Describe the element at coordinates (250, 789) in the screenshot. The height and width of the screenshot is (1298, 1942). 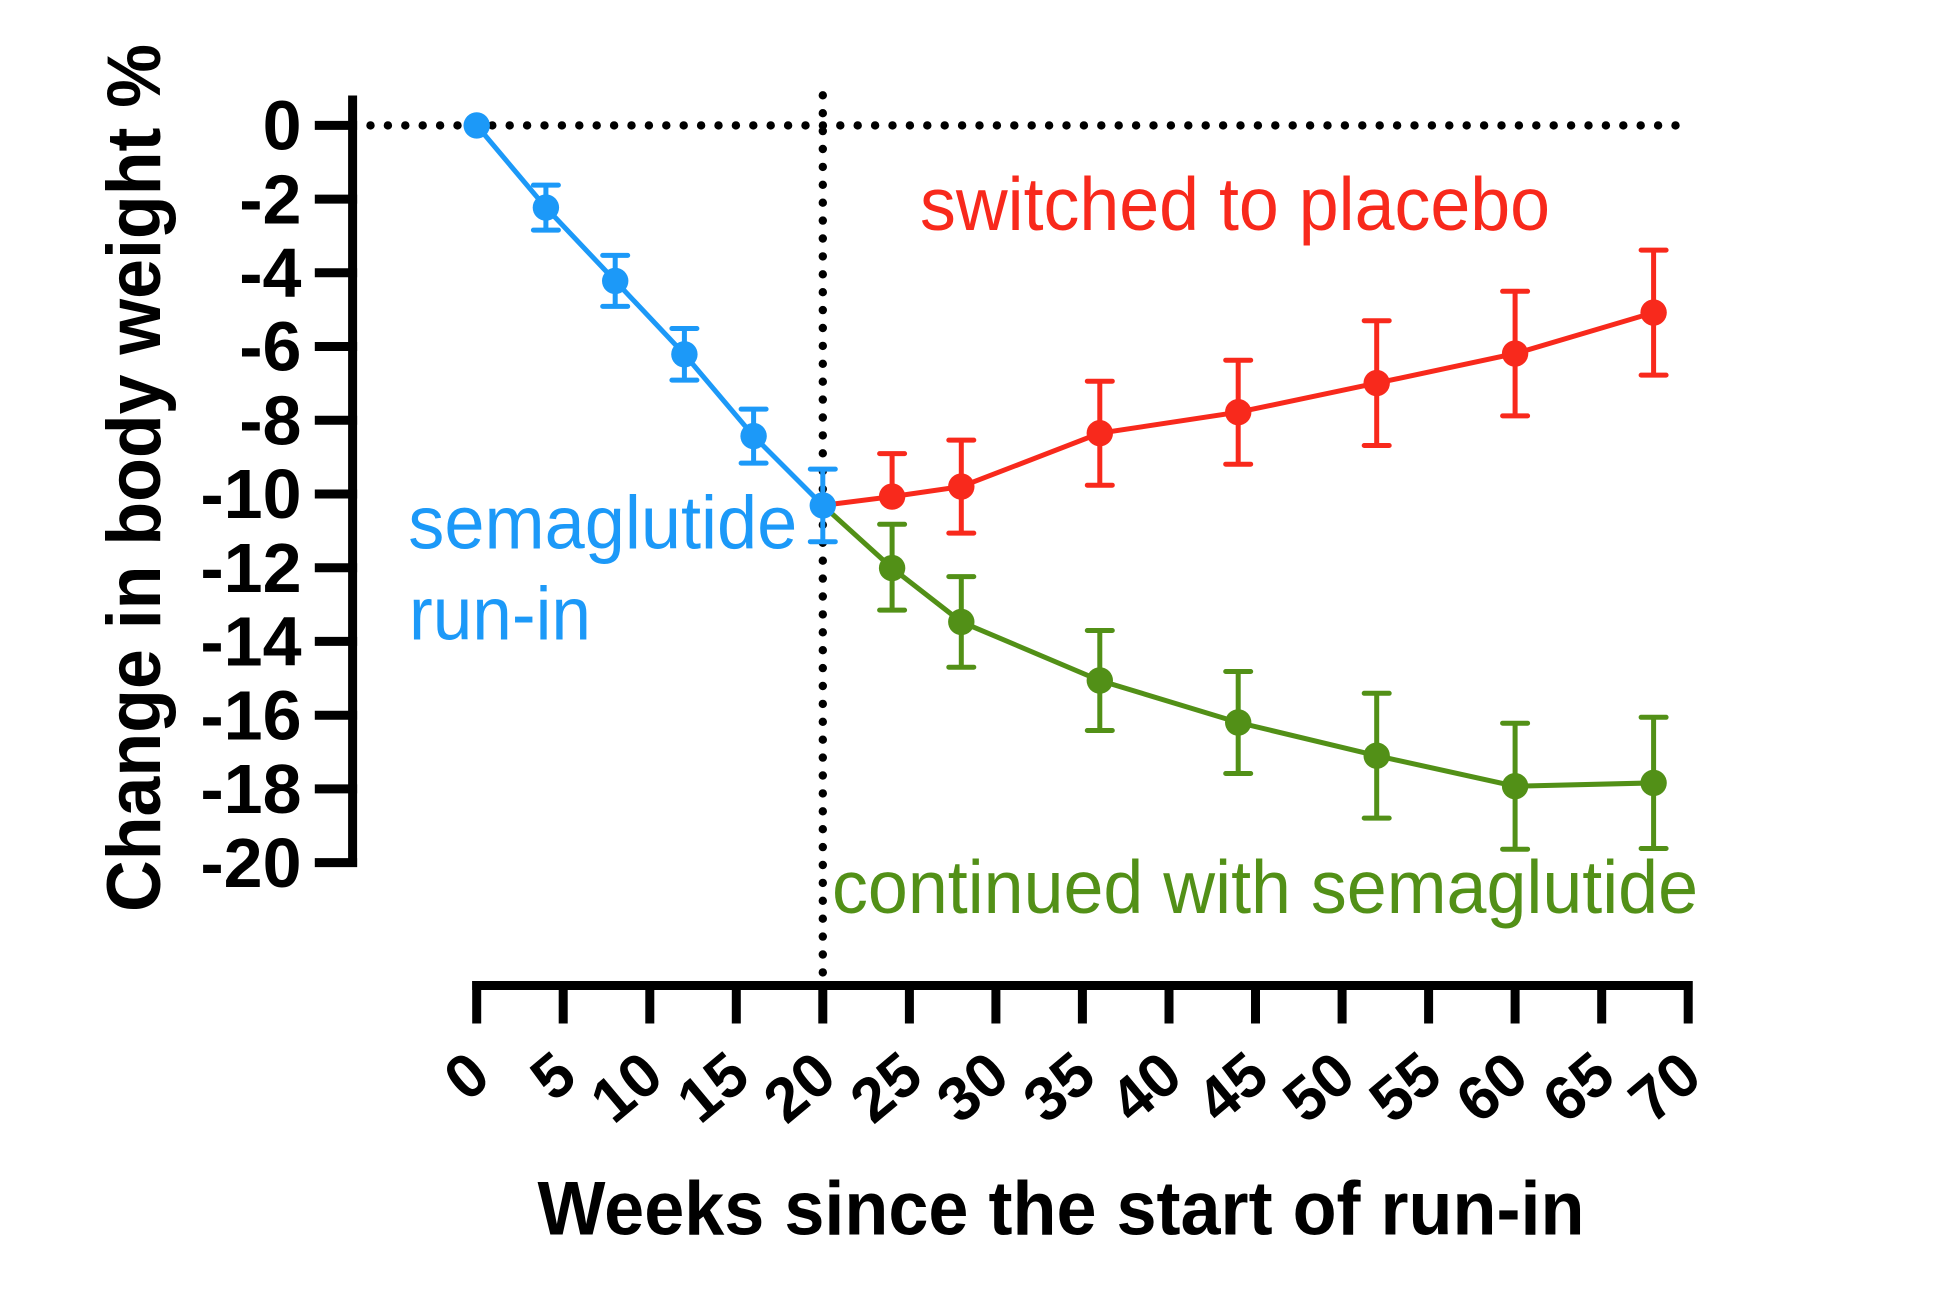
I see `svg-text: -18` at that location.